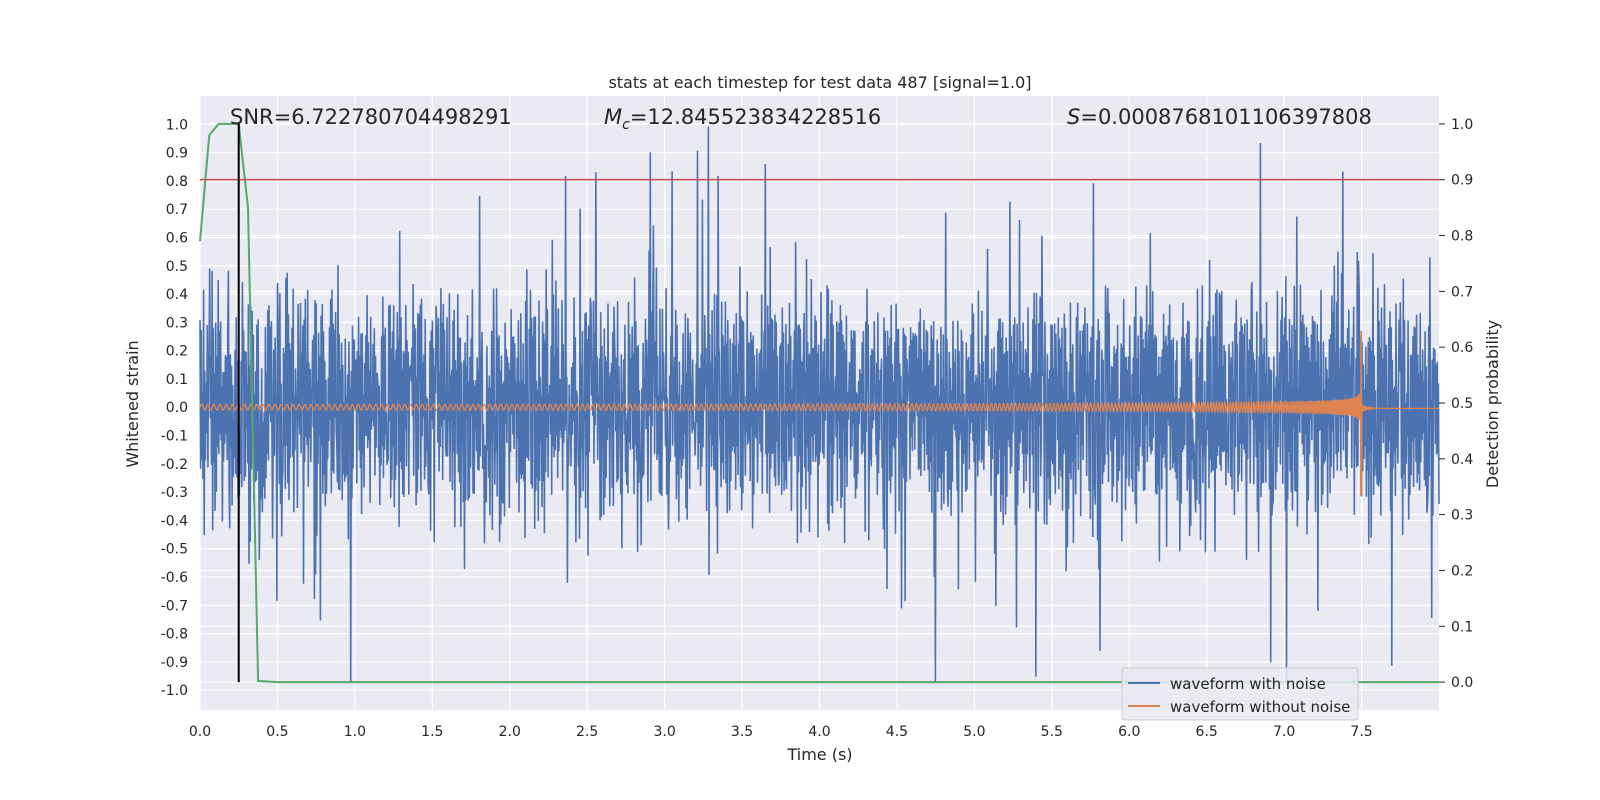  Describe the element at coordinates (177, 352) in the screenshot. I see `y-tick-label: 0.2` at that location.